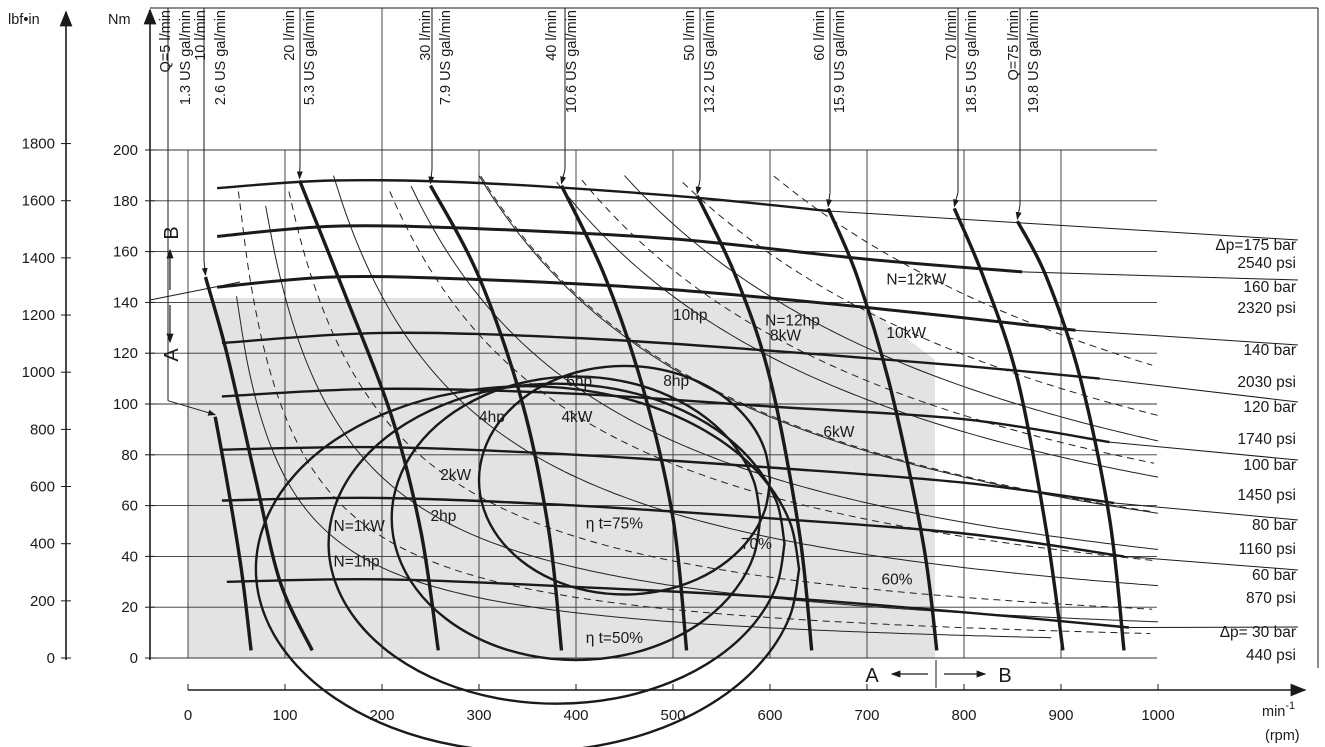 This screenshot has width=1325, height=747. What do you see at coordinates (478, 715) in the screenshot?
I see `x-tick-label: 300` at bounding box center [478, 715].